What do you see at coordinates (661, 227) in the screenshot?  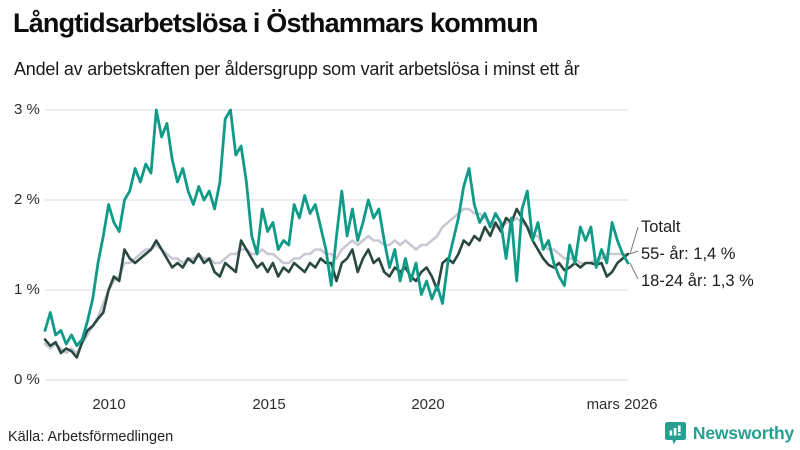 I see `end-label-totalt: Totalt` at bounding box center [661, 227].